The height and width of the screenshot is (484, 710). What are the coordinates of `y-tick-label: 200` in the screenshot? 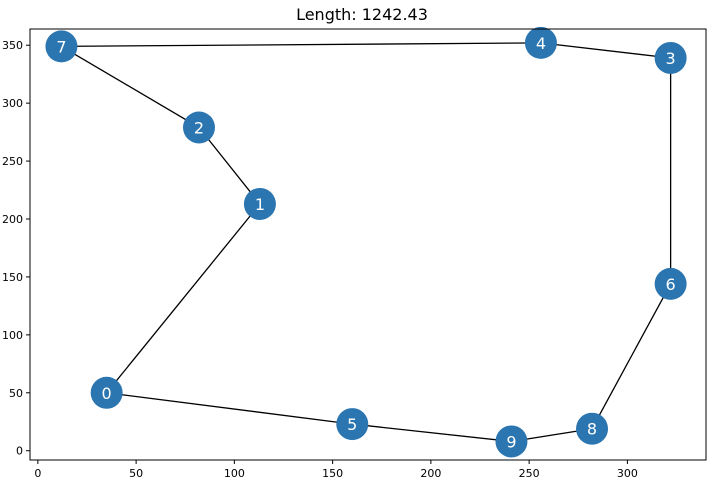 It's located at (12, 219).